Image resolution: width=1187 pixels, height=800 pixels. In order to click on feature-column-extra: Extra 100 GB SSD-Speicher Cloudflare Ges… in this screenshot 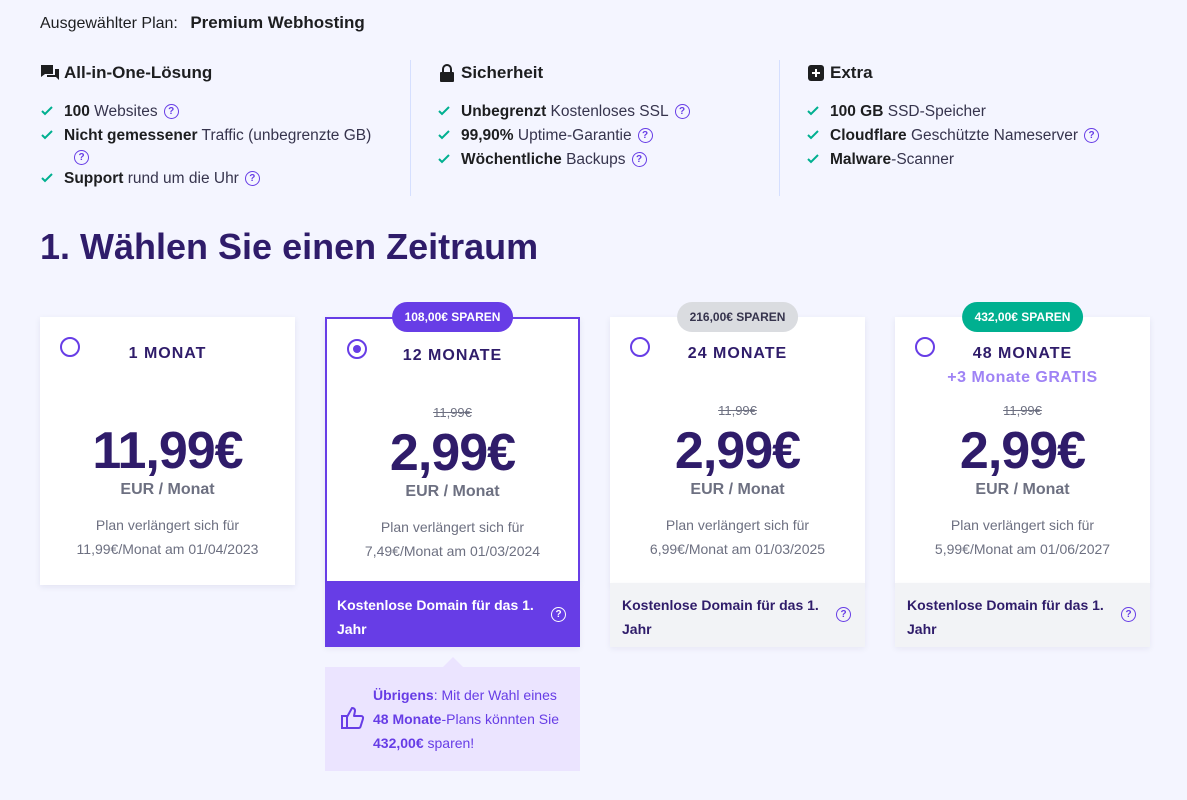, I will do `click(969, 128)`.